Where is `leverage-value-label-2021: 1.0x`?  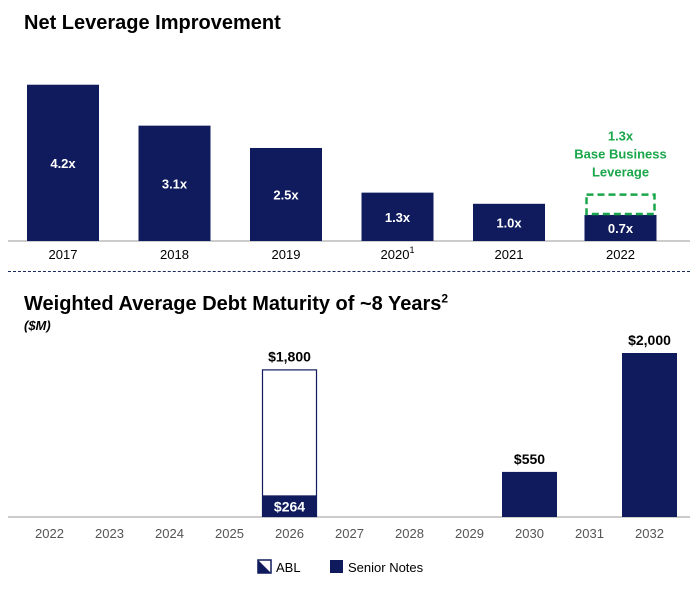
leverage-value-label-2021: 1.0x is located at coordinates (509, 222).